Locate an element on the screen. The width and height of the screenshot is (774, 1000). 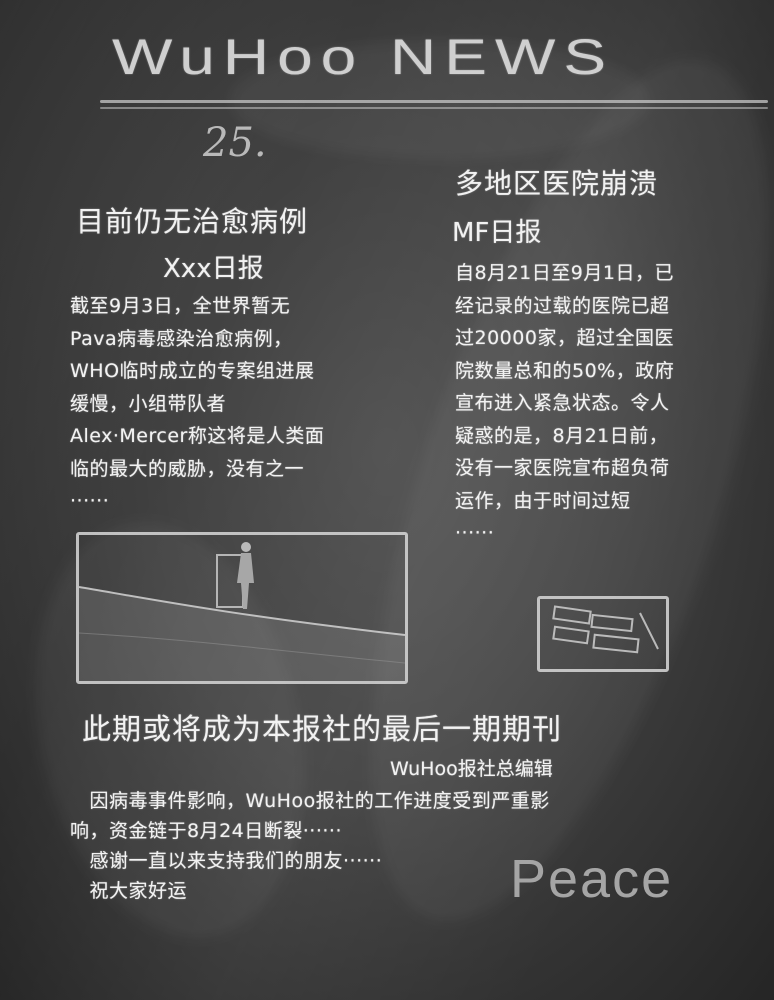
bottom-article-headline: 此期或将成为本报社的最后一期期刊 is located at coordinates (322, 729).